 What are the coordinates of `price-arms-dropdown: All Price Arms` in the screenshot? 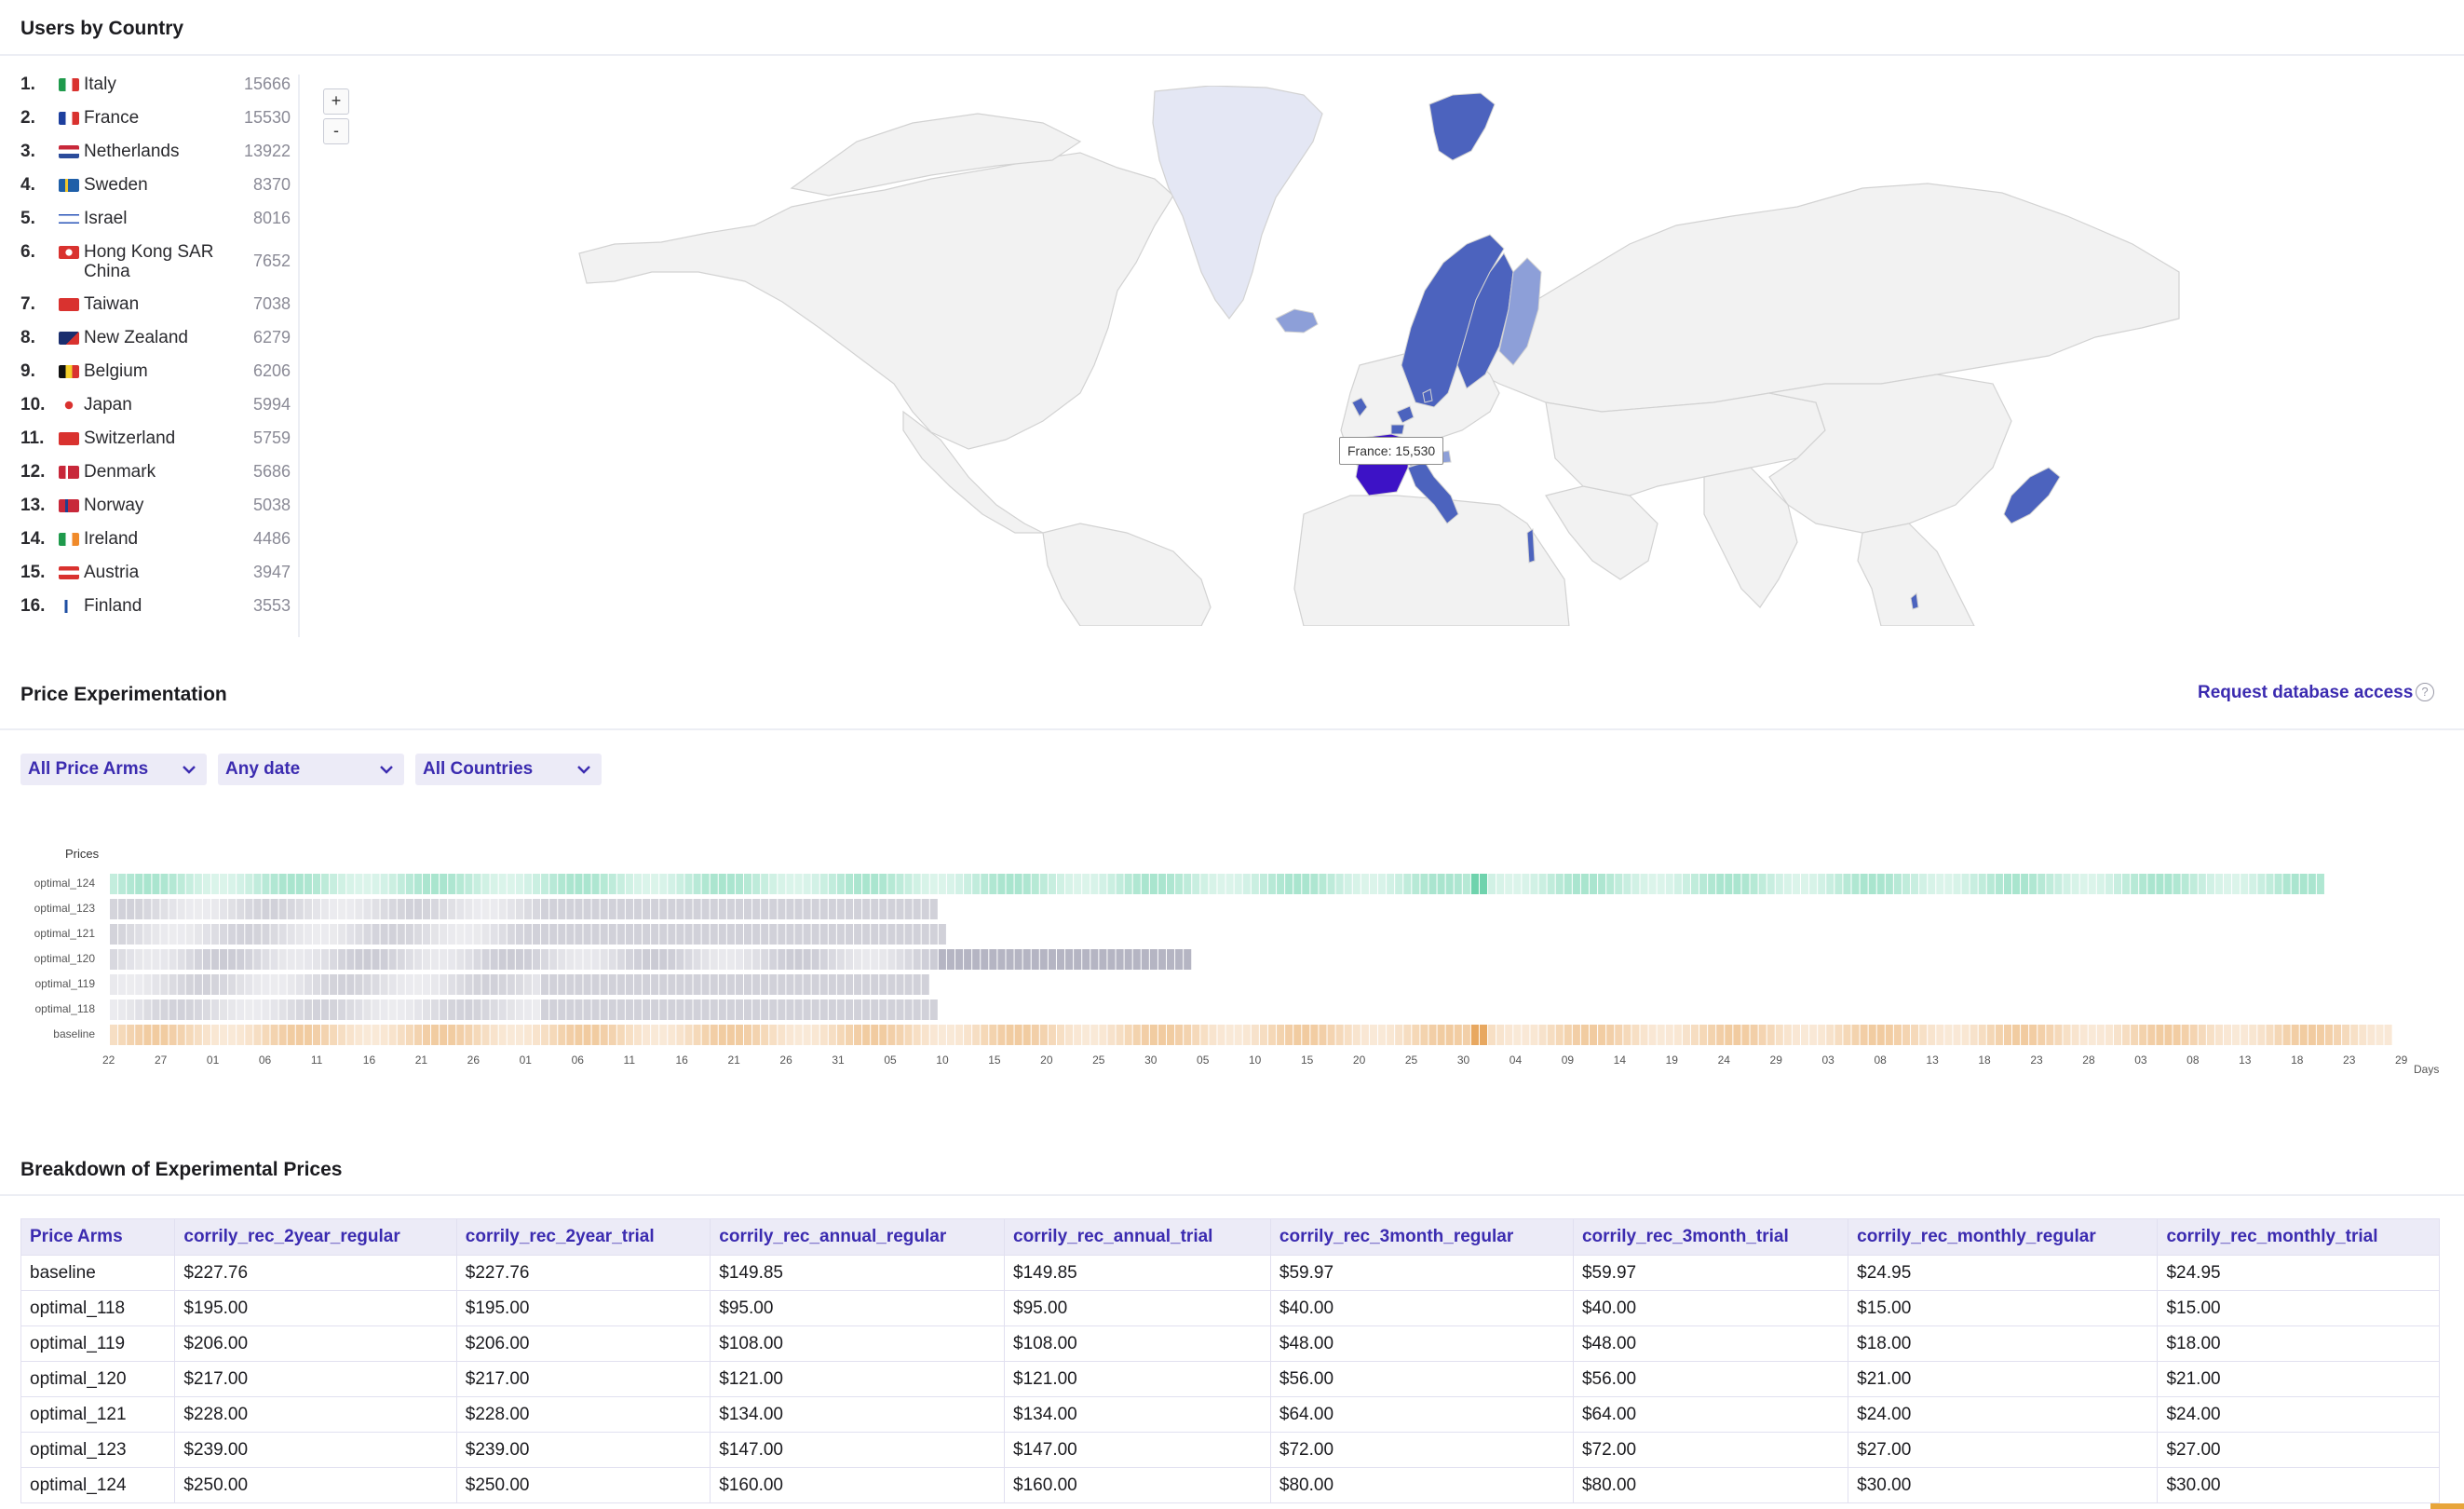 It's located at (113, 769).